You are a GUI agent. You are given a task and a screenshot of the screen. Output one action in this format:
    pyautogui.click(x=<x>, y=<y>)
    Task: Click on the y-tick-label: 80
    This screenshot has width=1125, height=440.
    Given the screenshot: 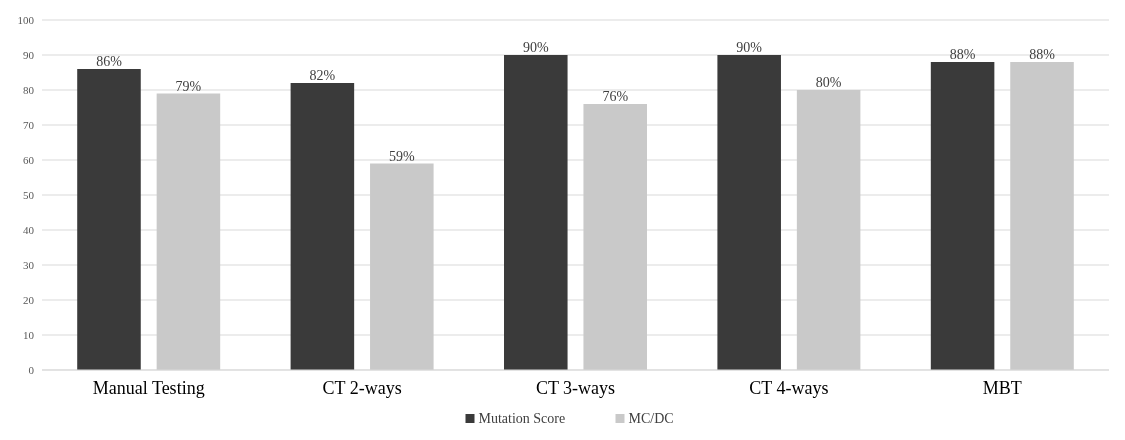 What is the action you would take?
    pyautogui.click(x=29, y=89)
    